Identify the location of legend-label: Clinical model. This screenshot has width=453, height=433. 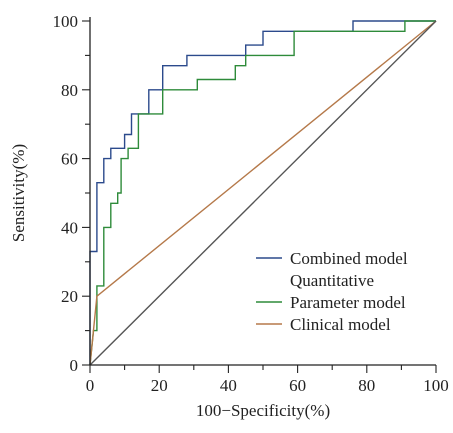
(340, 324).